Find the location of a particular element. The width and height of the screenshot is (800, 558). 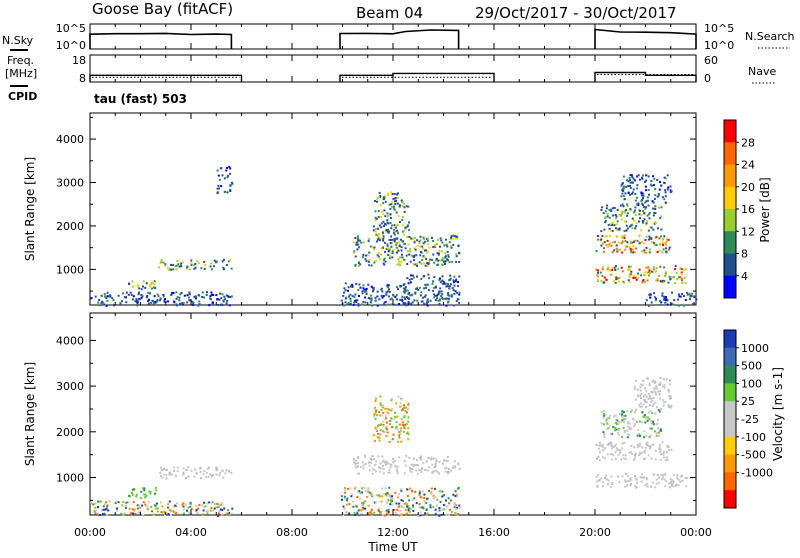

power-colorbar-tick-label: 4 is located at coordinates (744, 276).